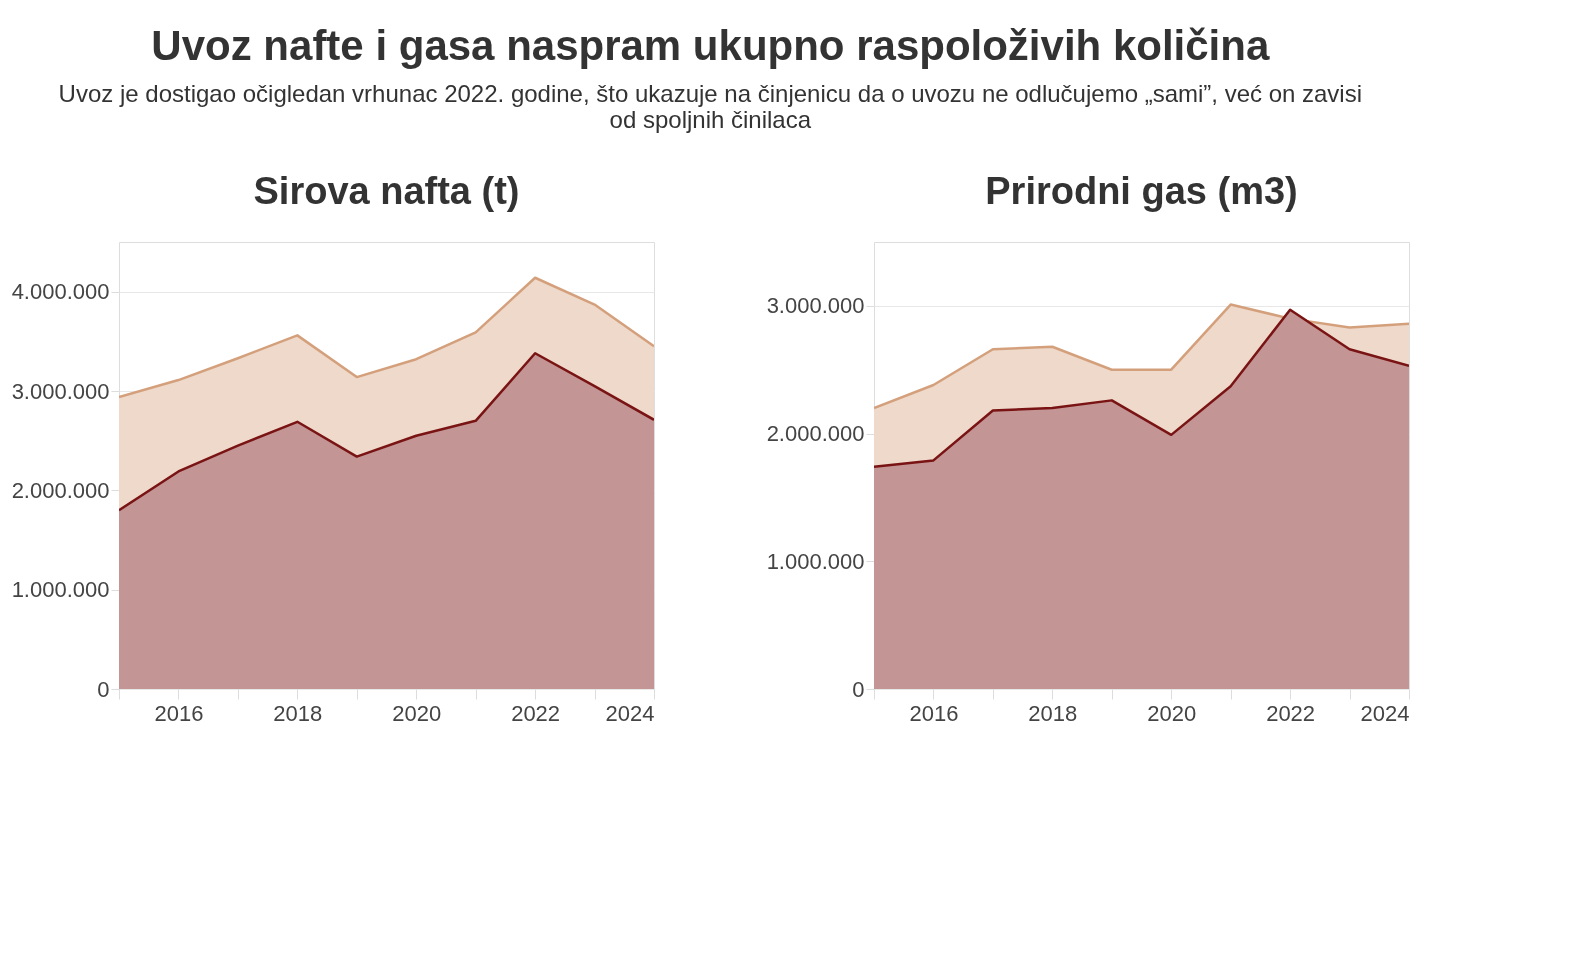  I want to click on chart-title: Sirova nafta (t), so click(386, 191).